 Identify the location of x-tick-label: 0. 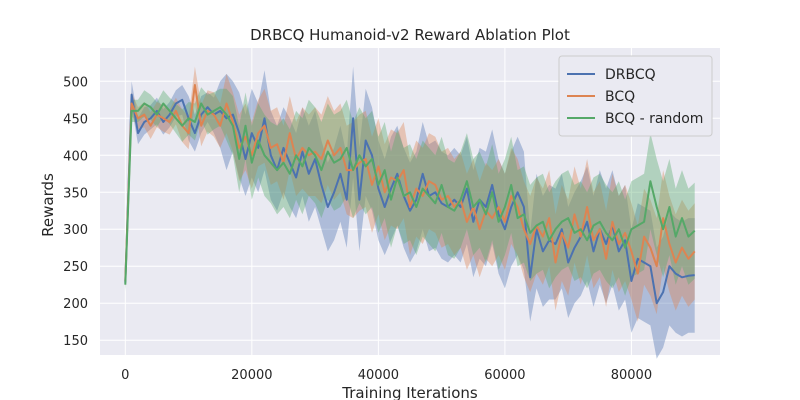
(125, 375).